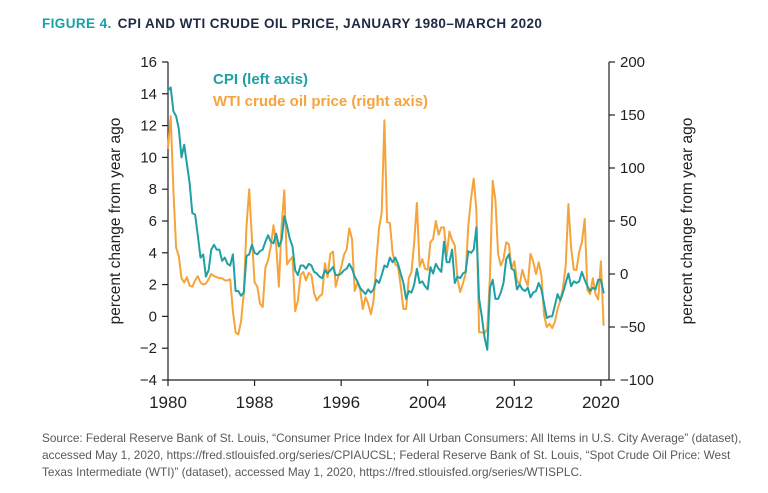 This screenshot has height=493, width=768. Describe the element at coordinates (148, 94) in the screenshot. I see `left-tick-label: 14` at that location.